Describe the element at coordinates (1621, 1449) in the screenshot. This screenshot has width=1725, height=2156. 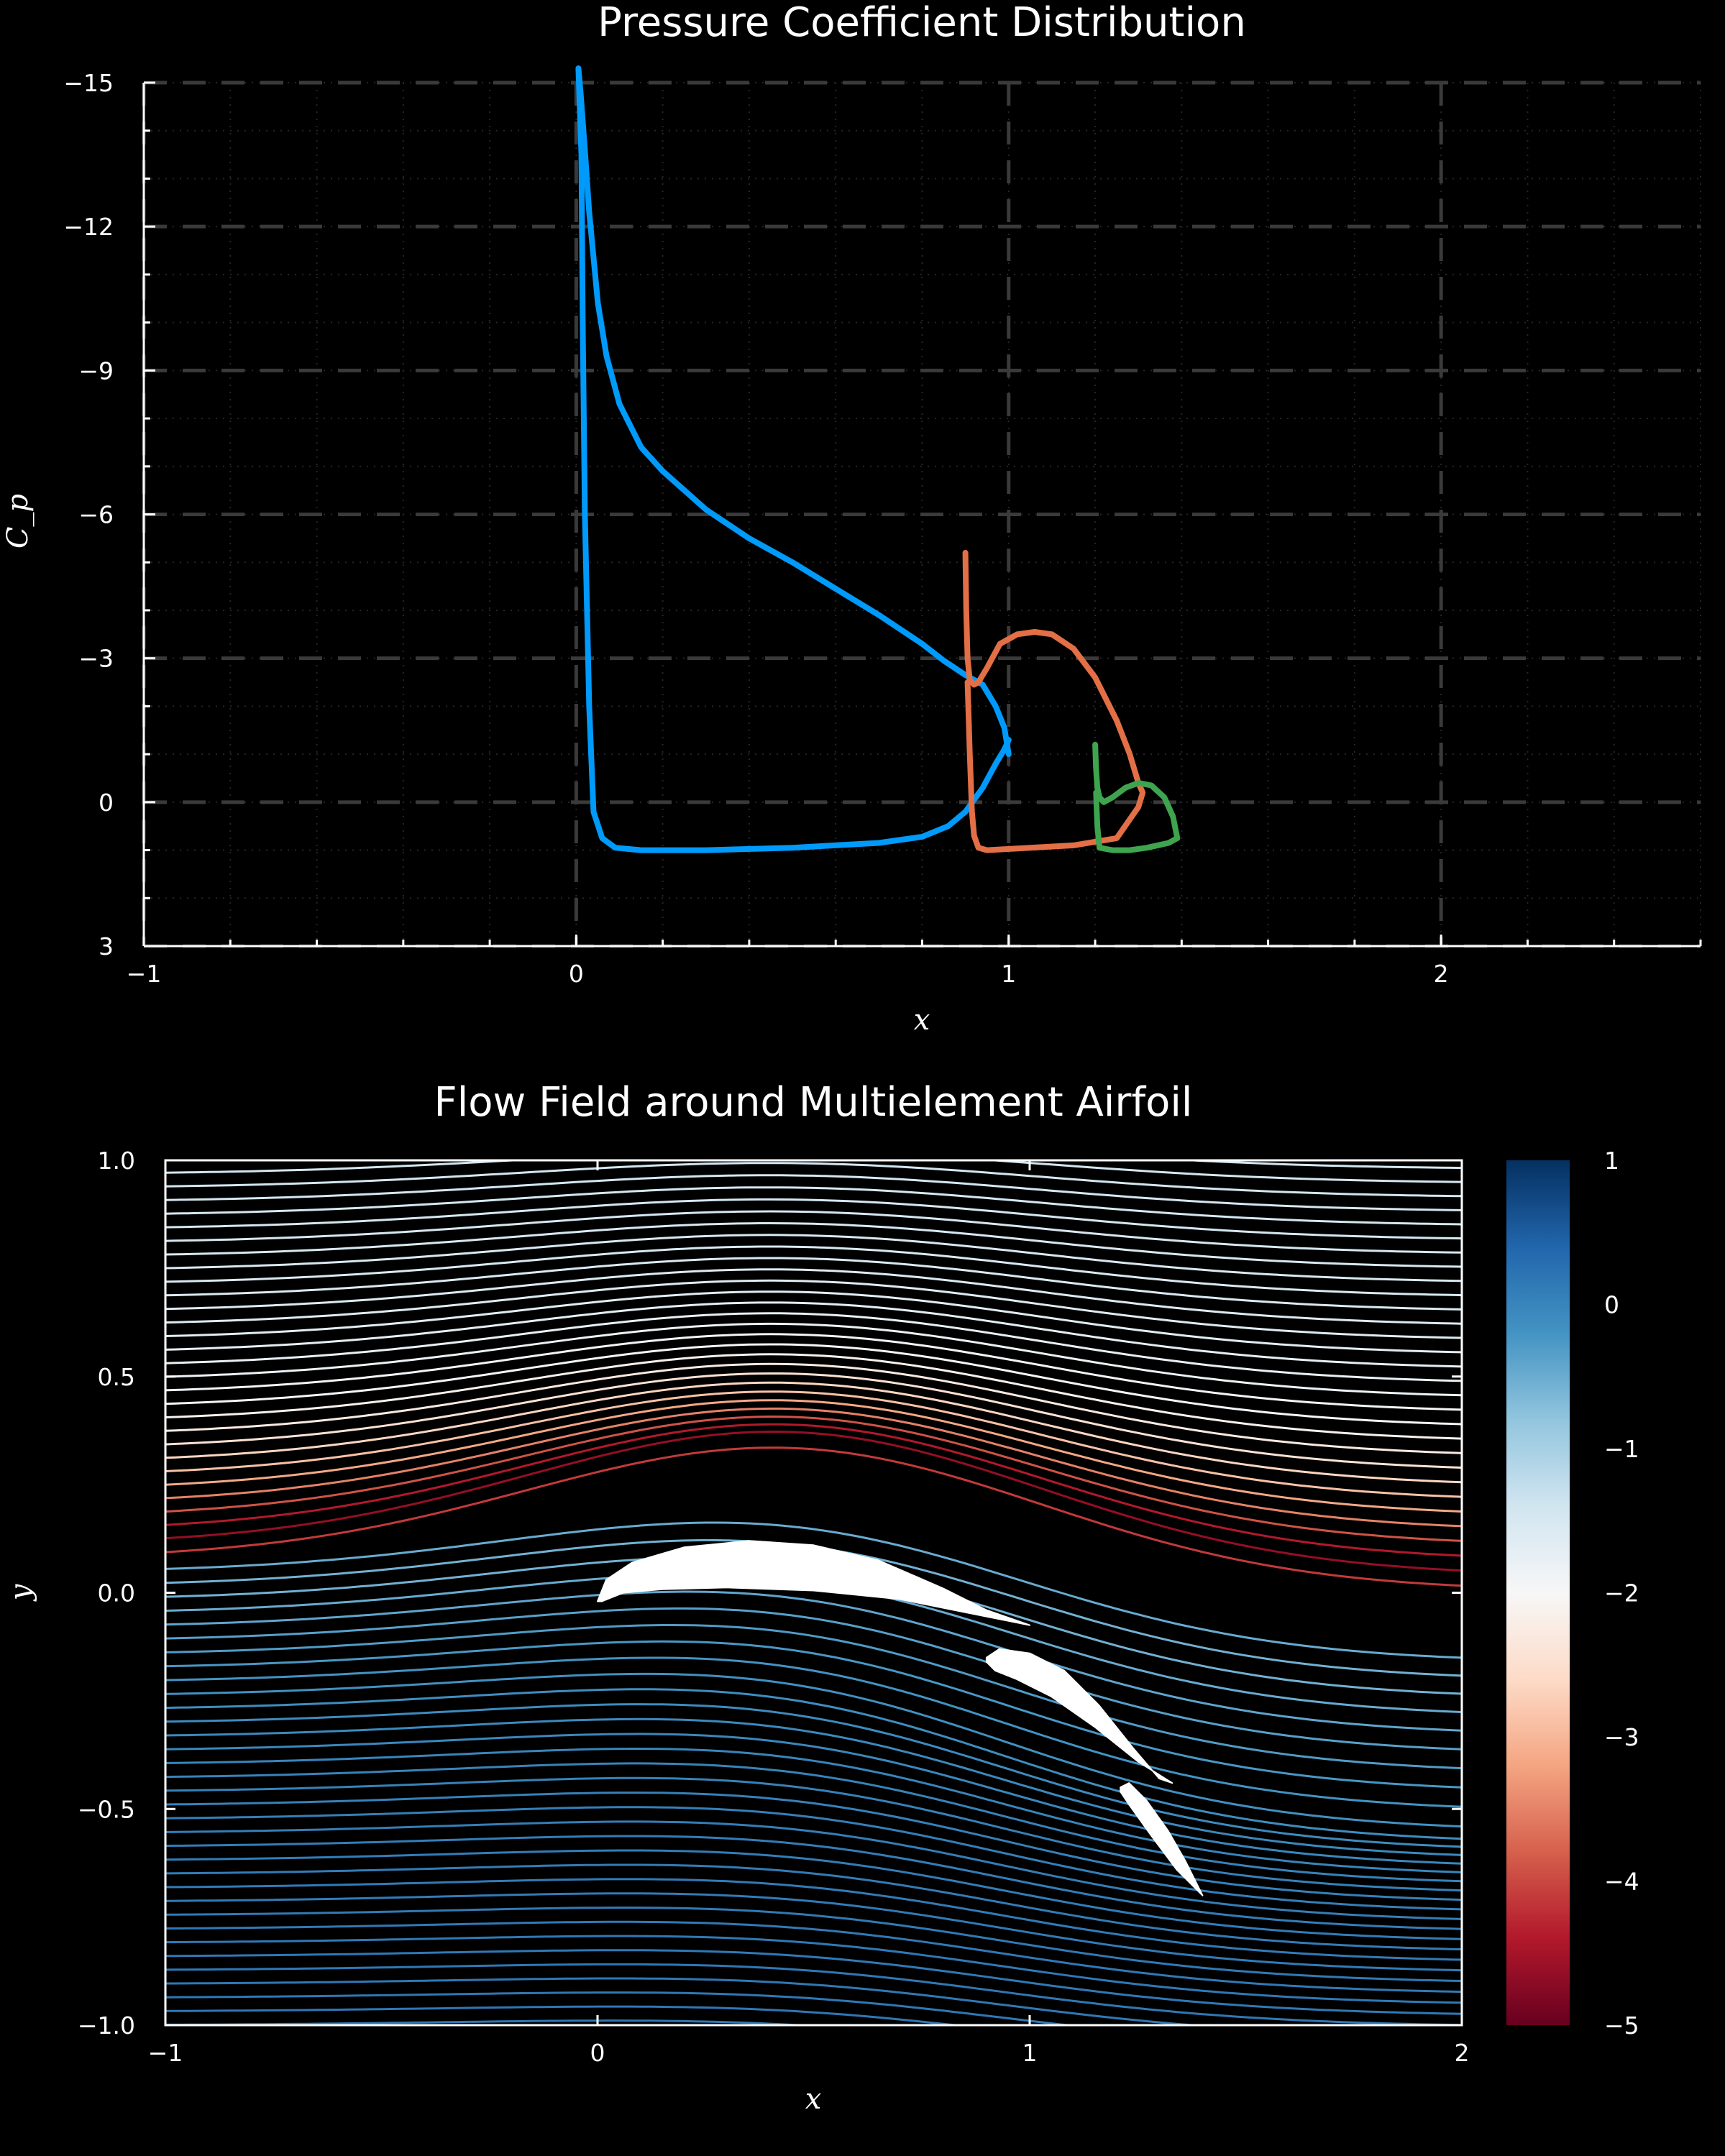
I see `colorbar-tick-label: −1` at that location.